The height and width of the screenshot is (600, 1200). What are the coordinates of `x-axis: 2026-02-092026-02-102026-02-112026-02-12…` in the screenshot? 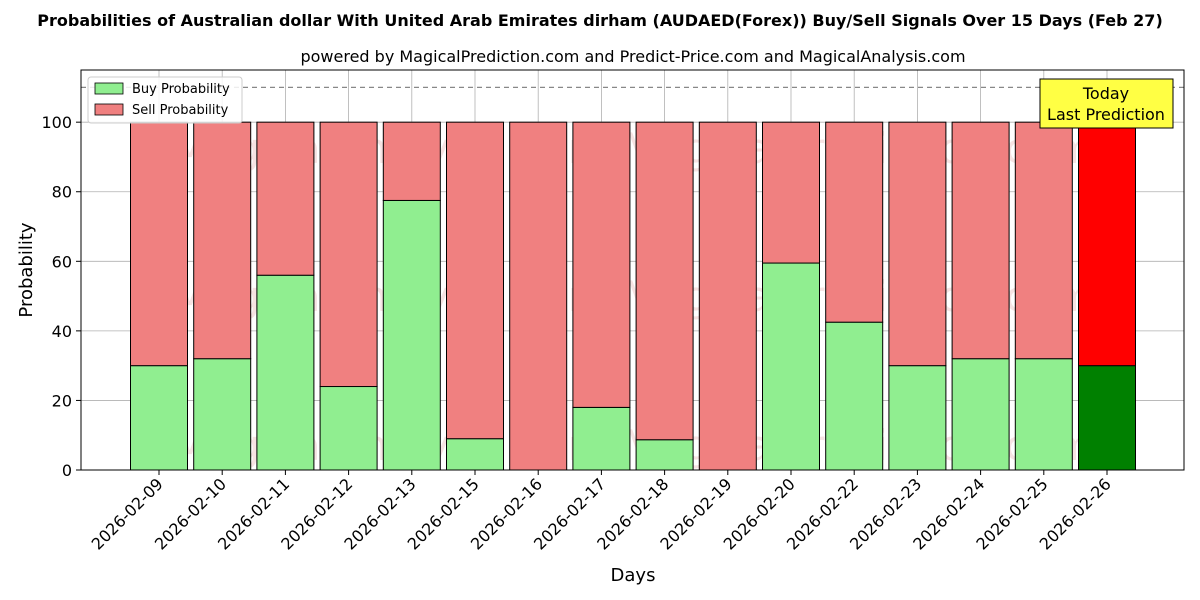 It's located at (601, 512).